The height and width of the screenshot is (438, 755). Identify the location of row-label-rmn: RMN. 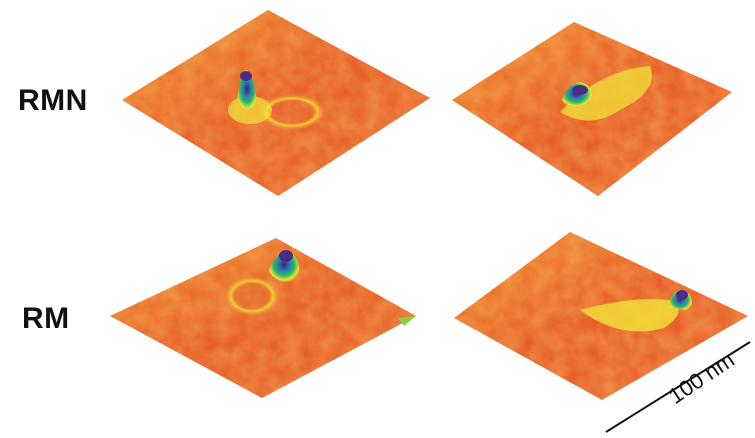
(53, 100).